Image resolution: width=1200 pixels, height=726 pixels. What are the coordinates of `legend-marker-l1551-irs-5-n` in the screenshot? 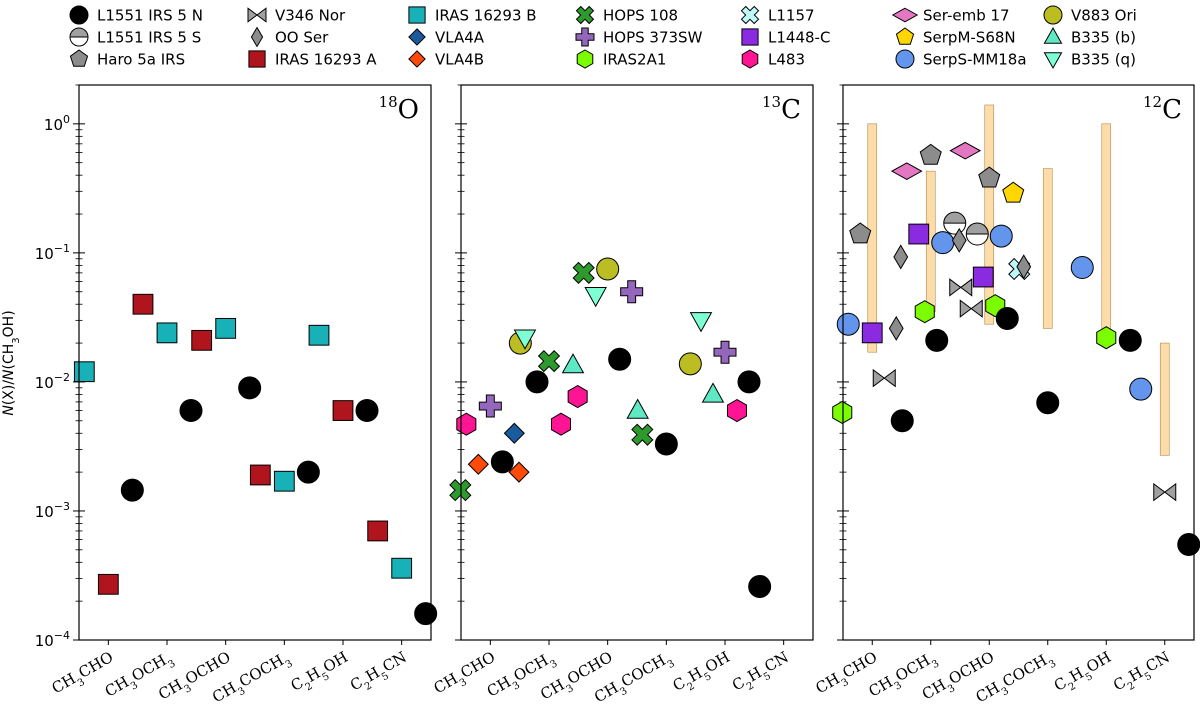 It's located at (79, 15).